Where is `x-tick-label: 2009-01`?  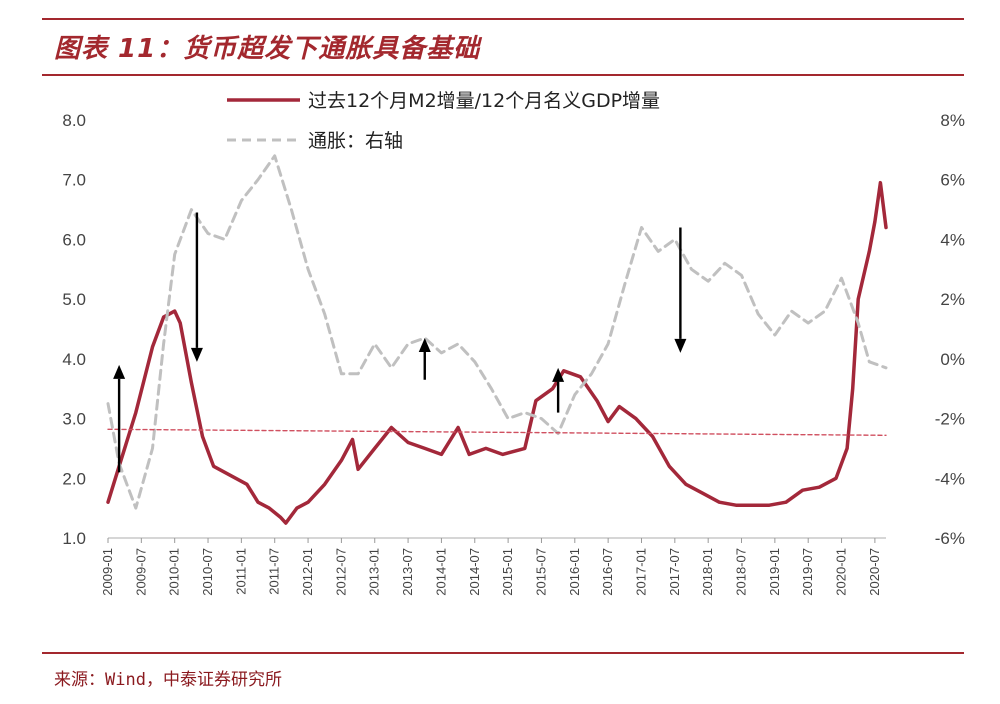 x-tick-label: 2009-01 is located at coordinates (107, 572).